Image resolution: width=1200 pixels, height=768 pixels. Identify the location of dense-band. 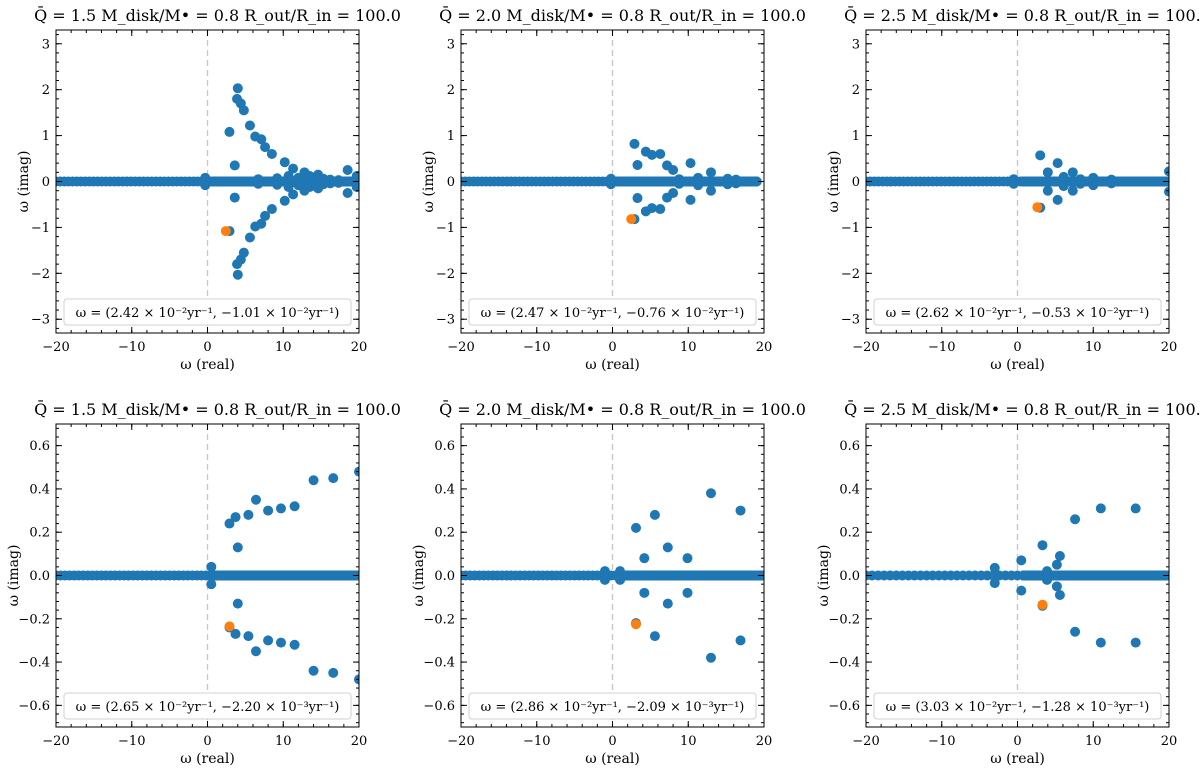
(687, 181).